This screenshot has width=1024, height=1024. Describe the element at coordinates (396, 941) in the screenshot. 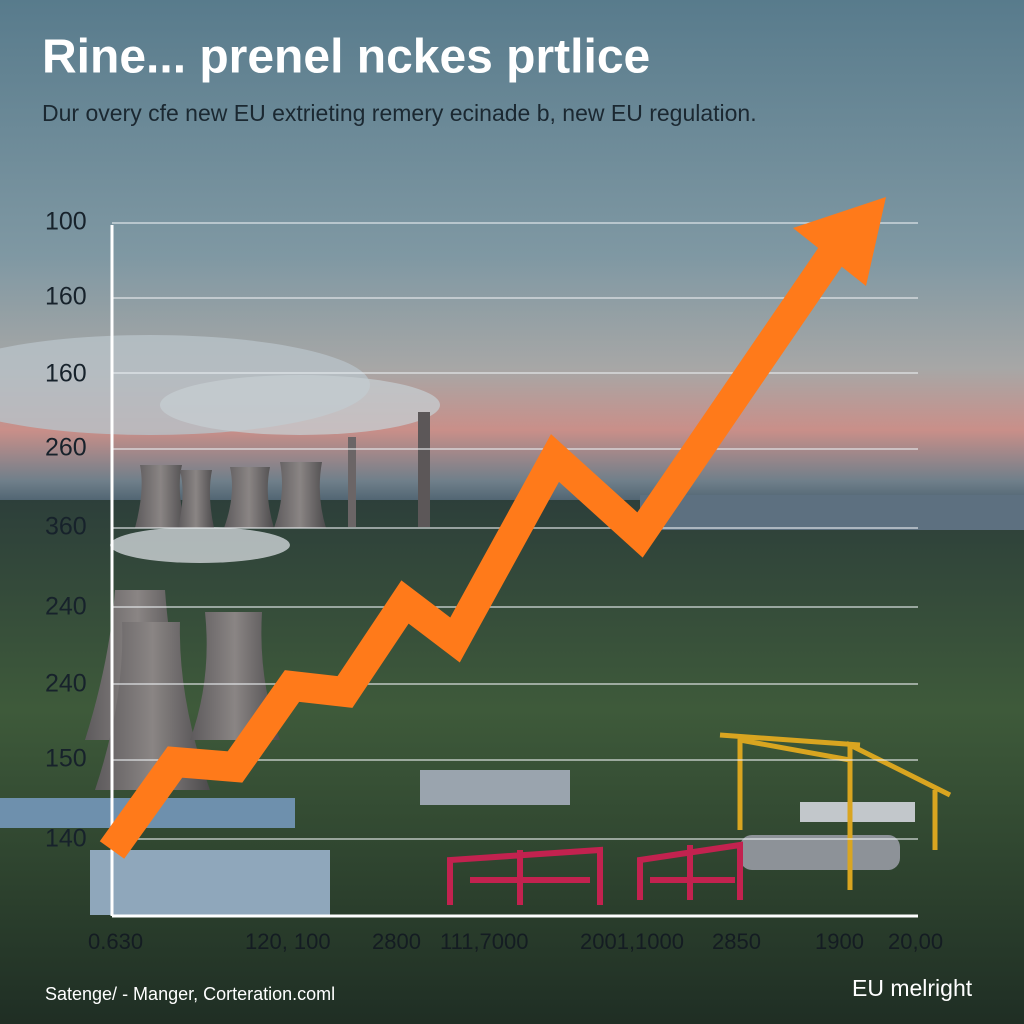

I see `x-axis-label: 2800` at that location.